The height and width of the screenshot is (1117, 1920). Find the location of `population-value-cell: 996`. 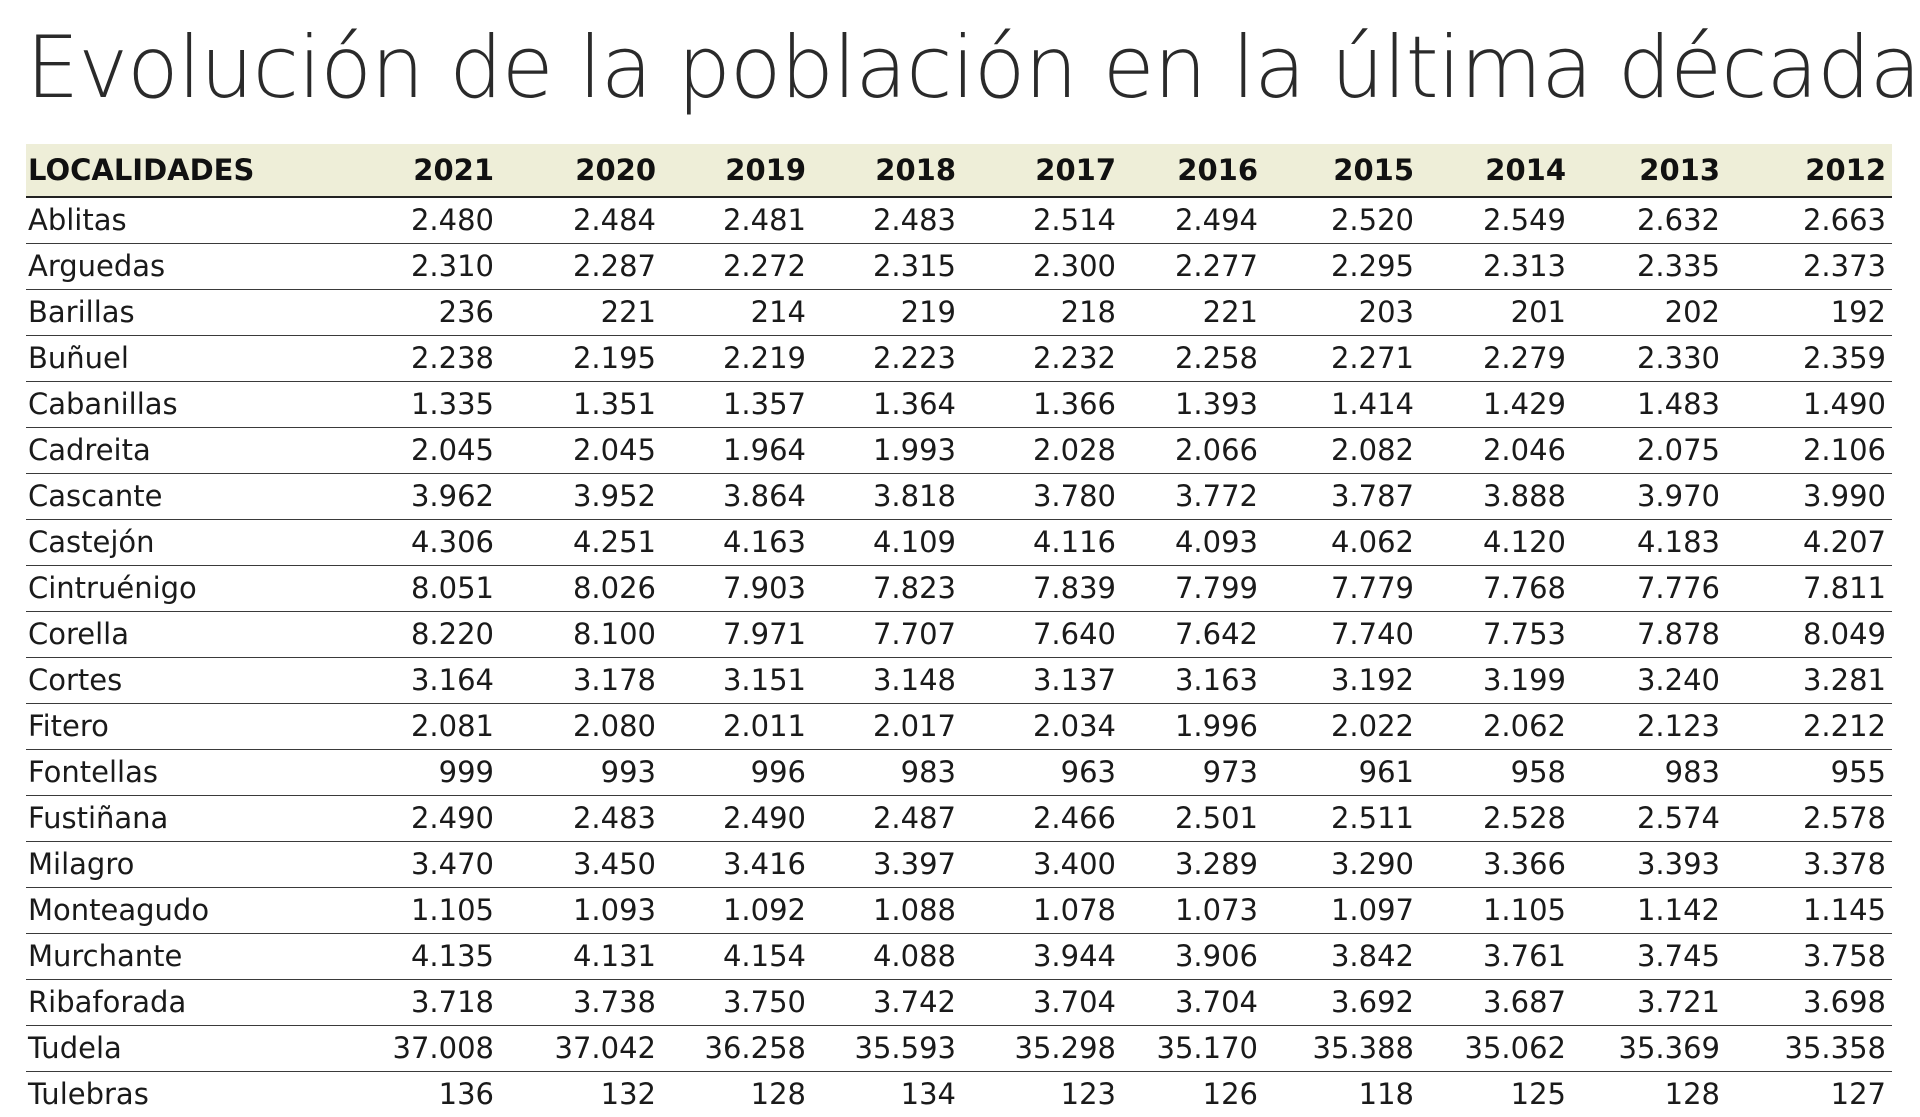

population-value-cell: 996 is located at coordinates (737, 773).